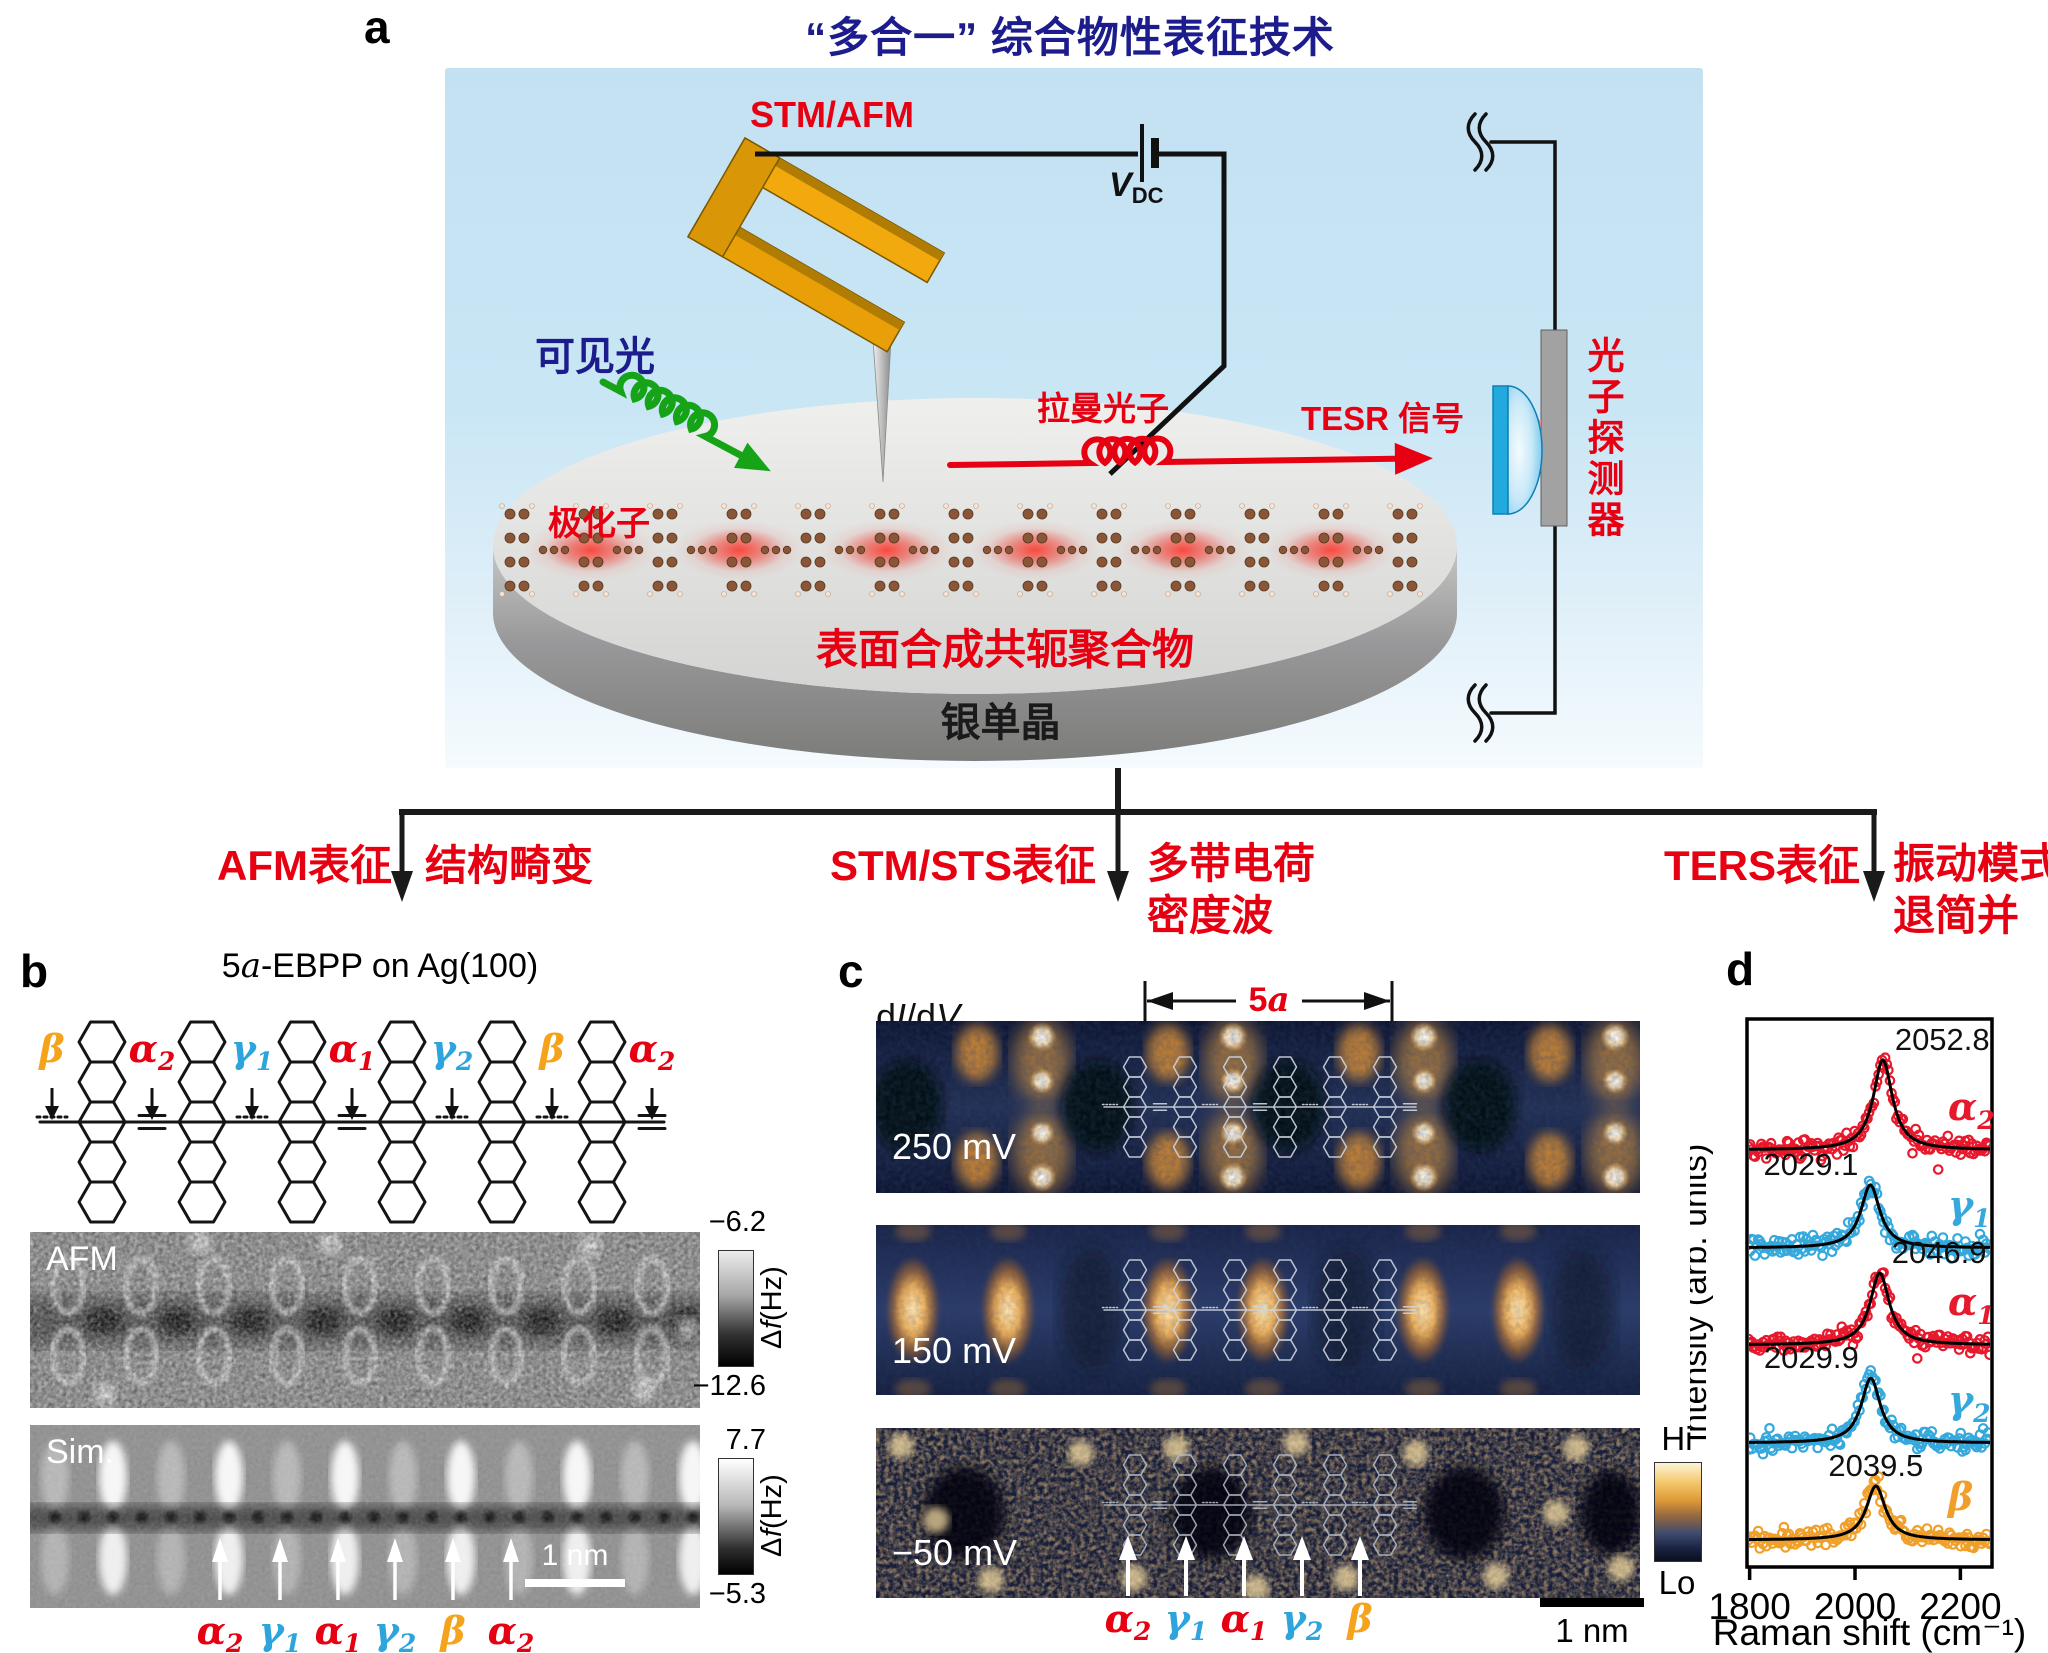  Describe the element at coordinates (1811, 1164) in the screenshot. I see `peak-value-label: 2029.1` at that location.